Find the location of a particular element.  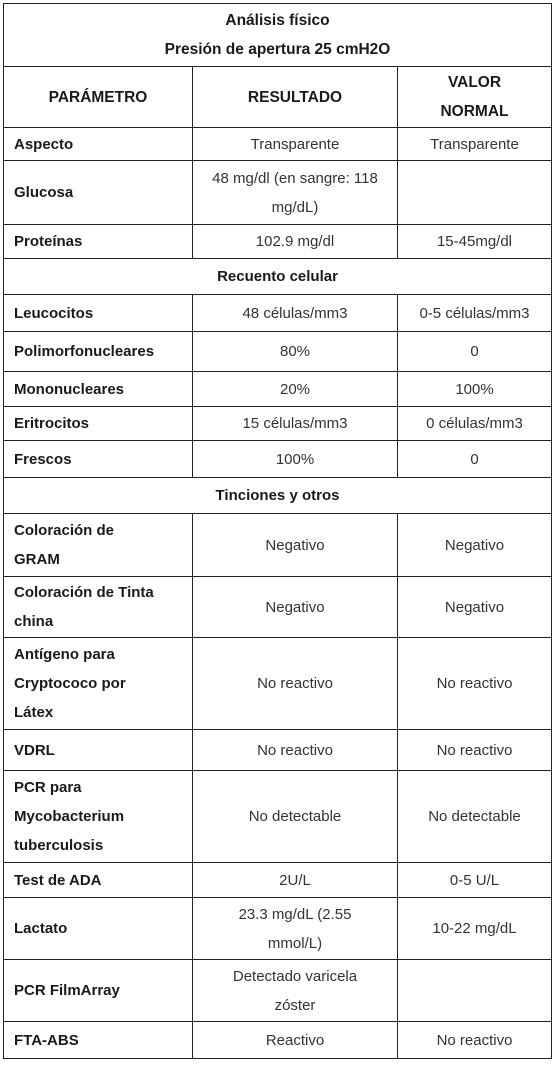

header-normal: VALOR NORMAL is located at coordinates (474, 97).